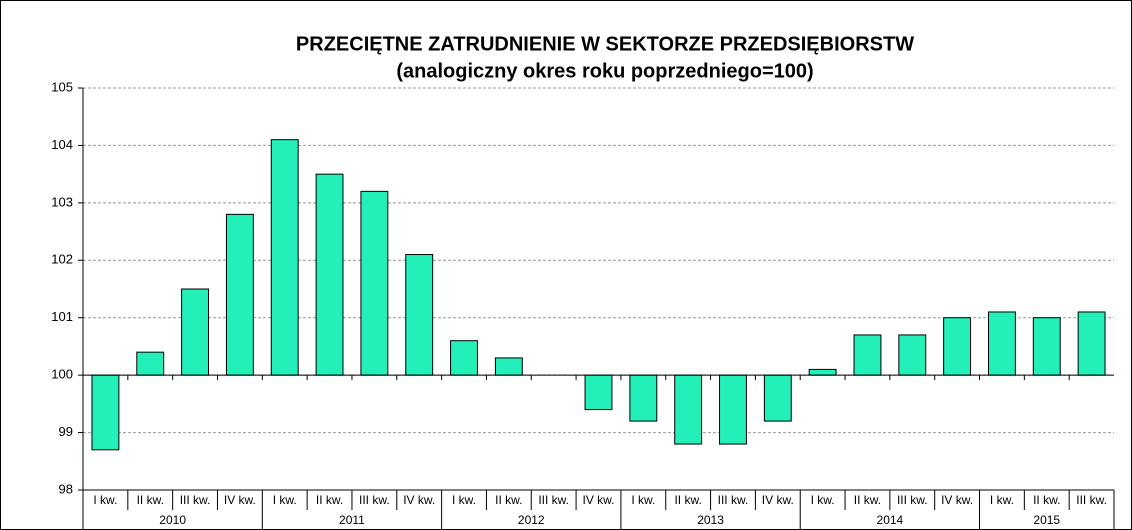 The height and width of the screenshot is (530, 1132). What do you see at coordinates (531, 520) in the screenshot?
I see `group-label: 2012` at bounding box center [531, 520].